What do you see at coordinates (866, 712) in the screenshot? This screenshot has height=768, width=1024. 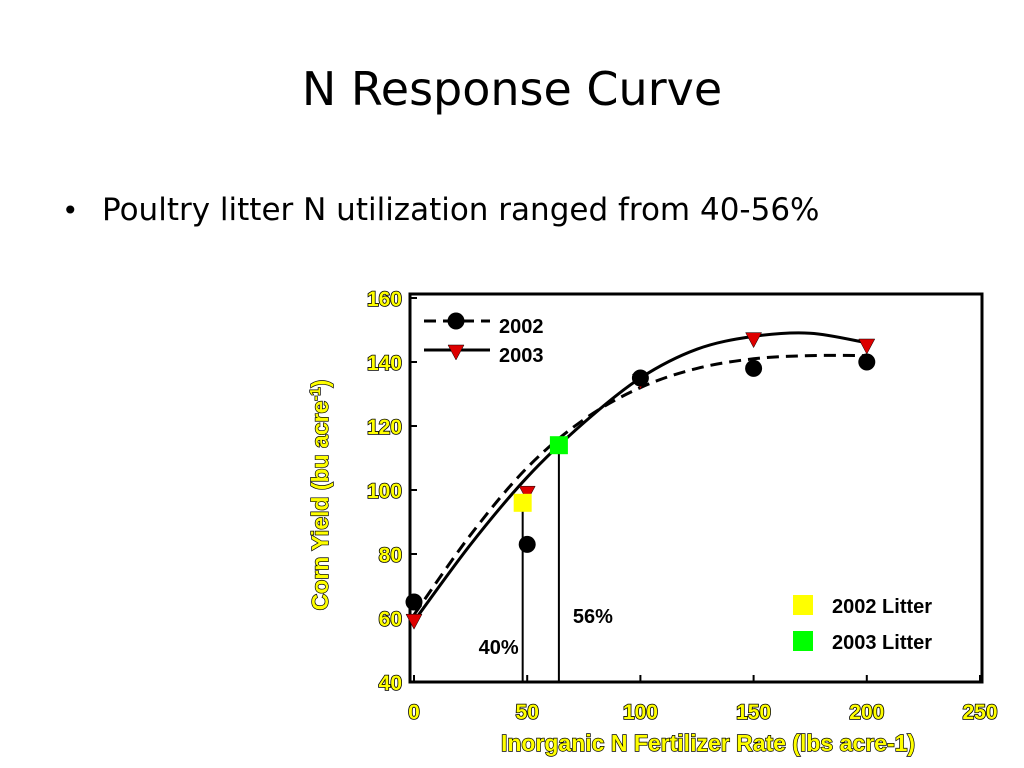 I see `x-tick-label: 200` at bounding box center [866, 712].